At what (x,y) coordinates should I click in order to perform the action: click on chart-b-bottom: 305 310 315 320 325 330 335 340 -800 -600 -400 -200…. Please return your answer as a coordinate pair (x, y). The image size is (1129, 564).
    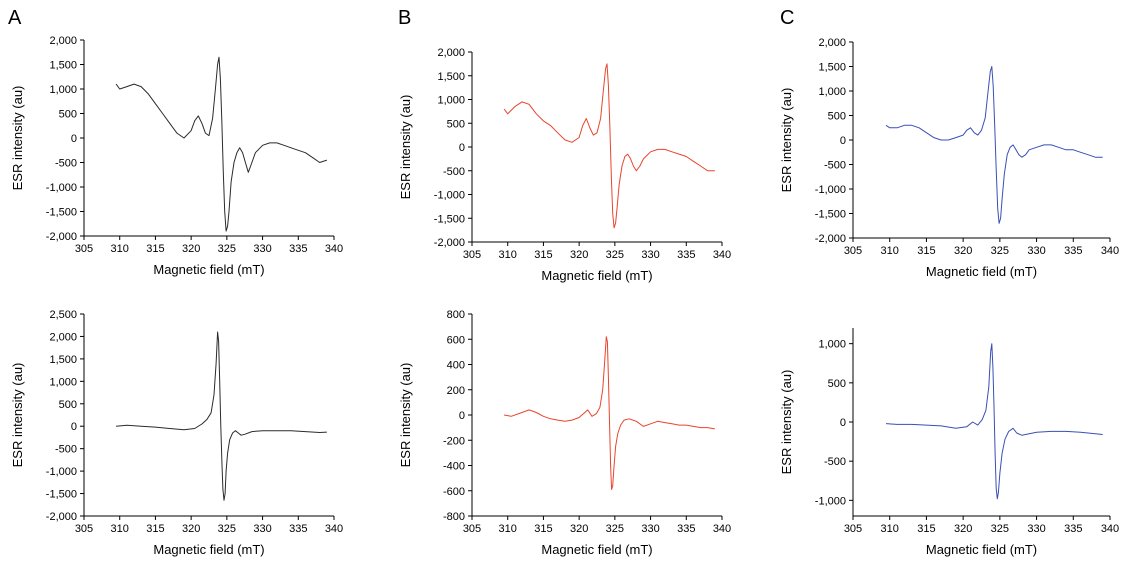
    Looking at the image, I should click on (564, 433).